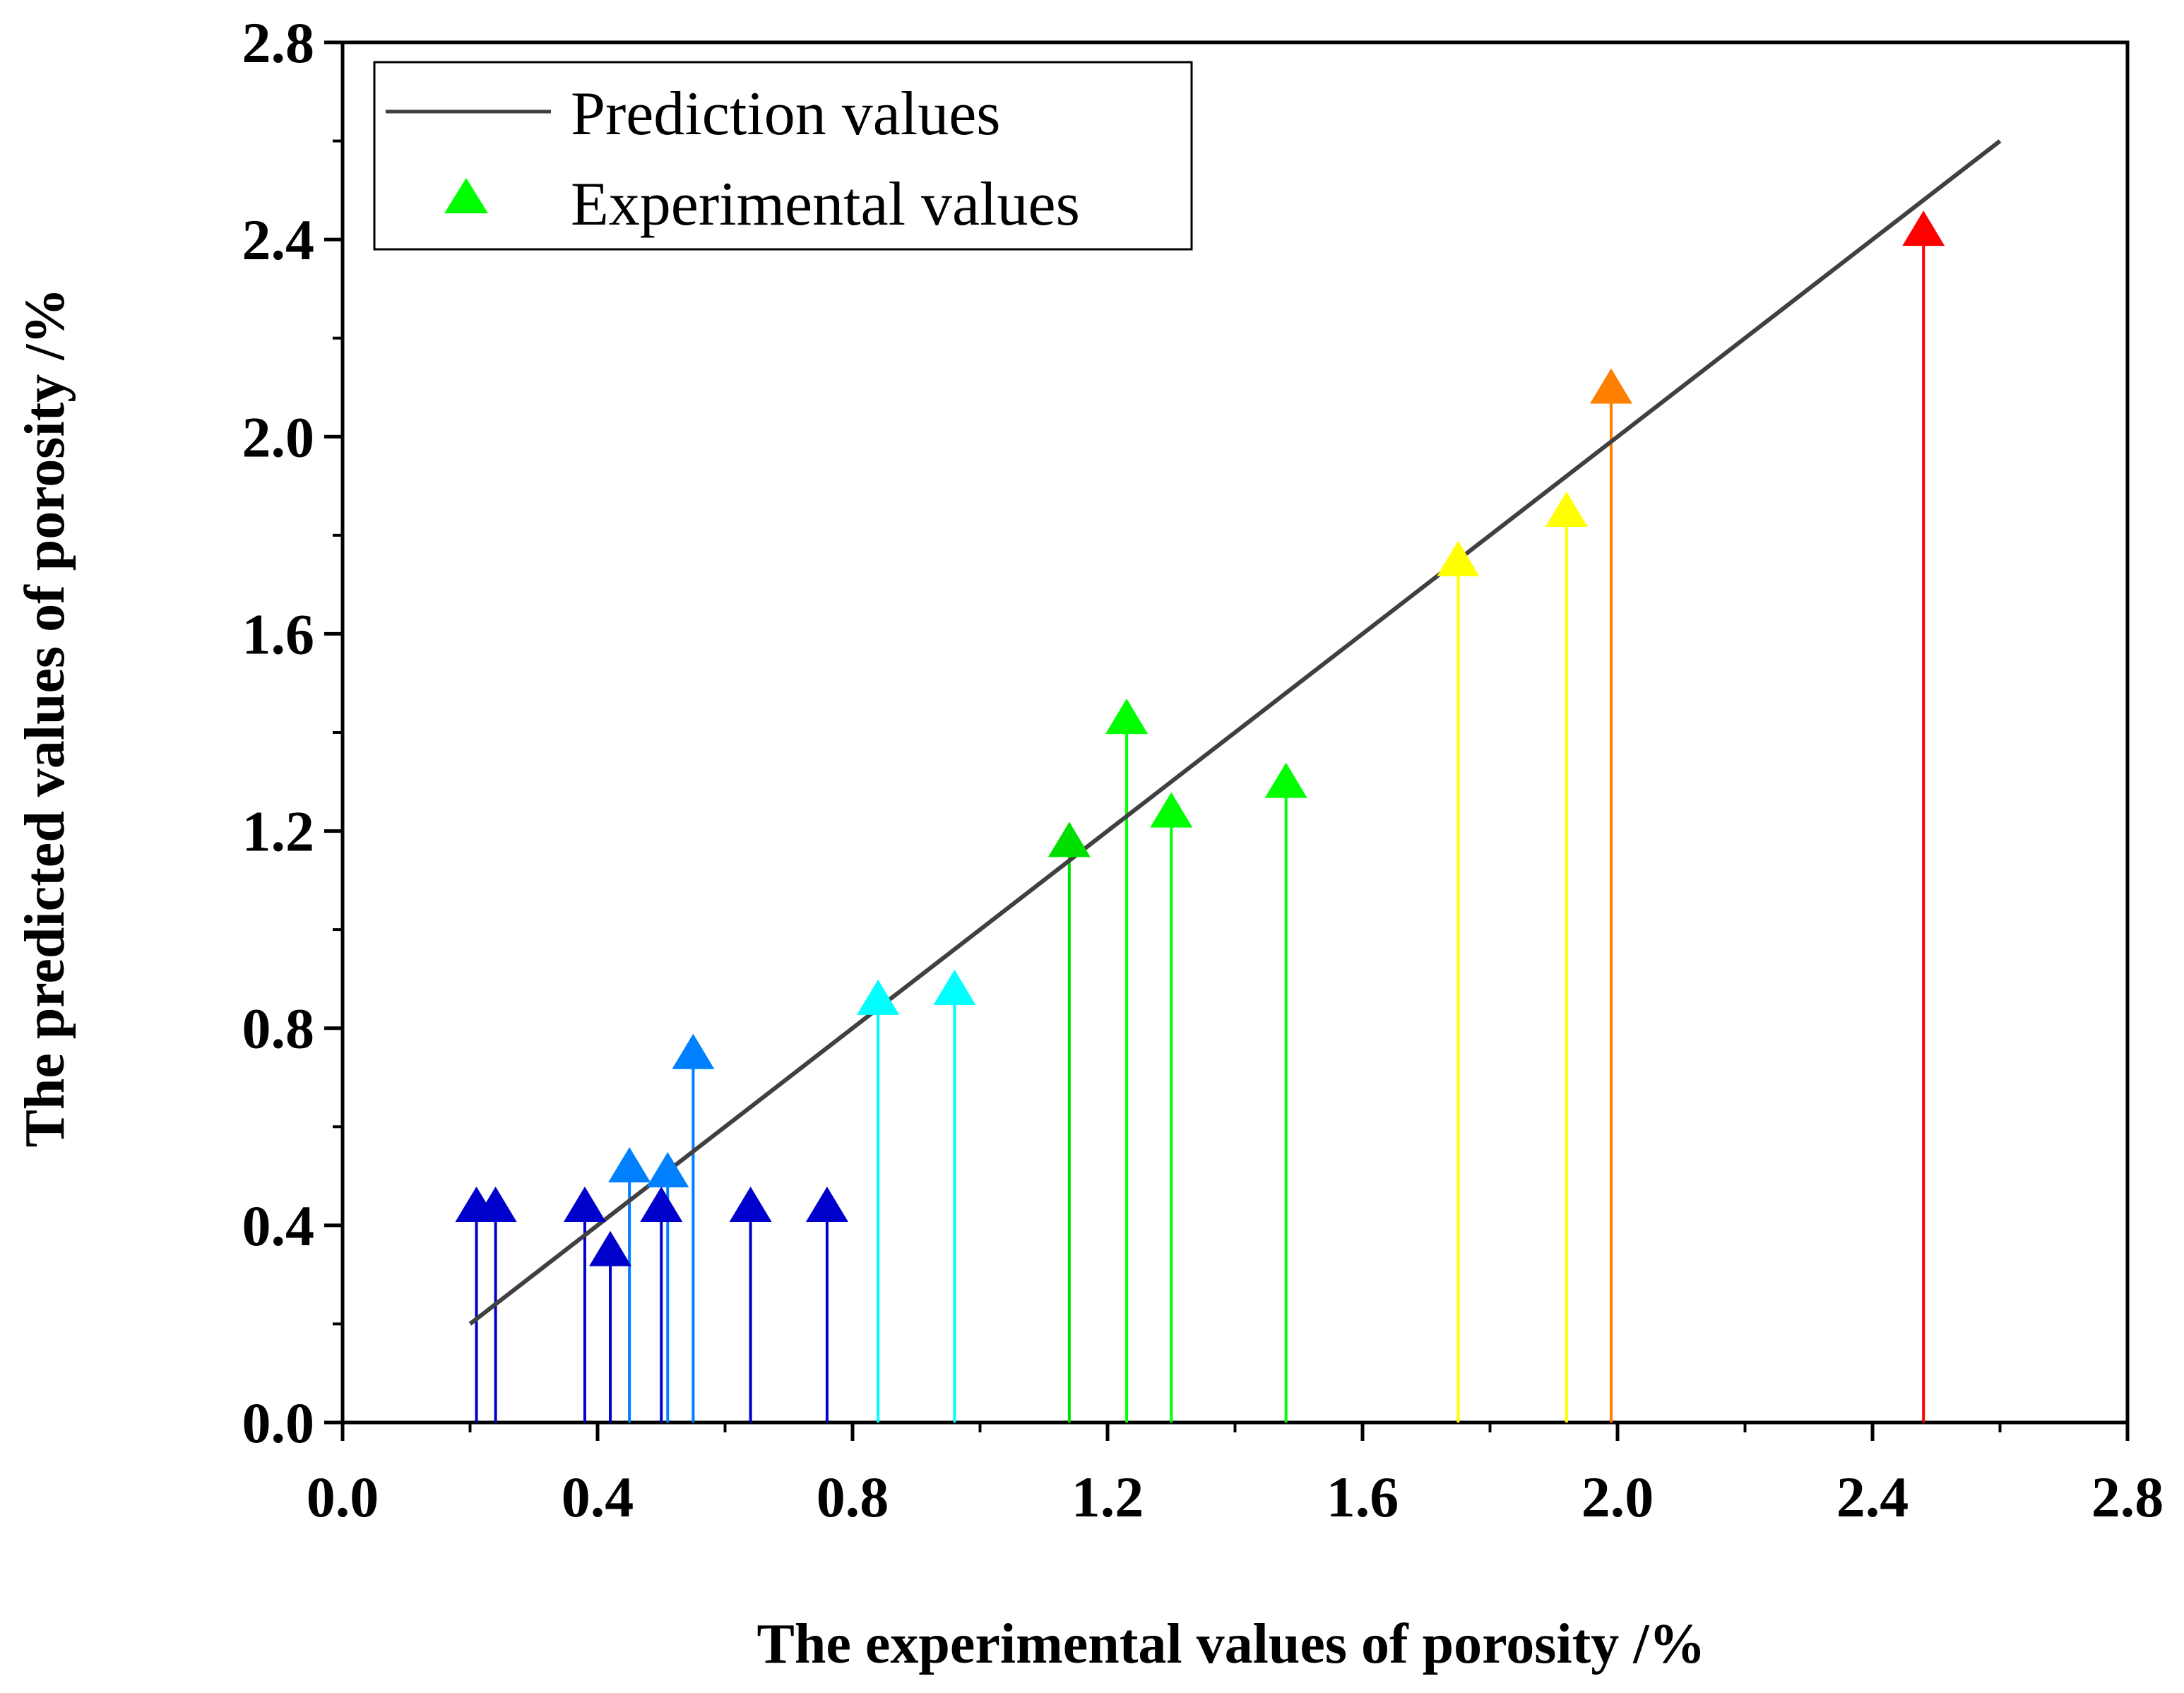 This screenshot has height=1693, width=2184. What do you see at coordinates (45, 717) in the screenshot?
I see `y-axis-title: The predicted values of porosity /%` at bounding box center [45, 717].